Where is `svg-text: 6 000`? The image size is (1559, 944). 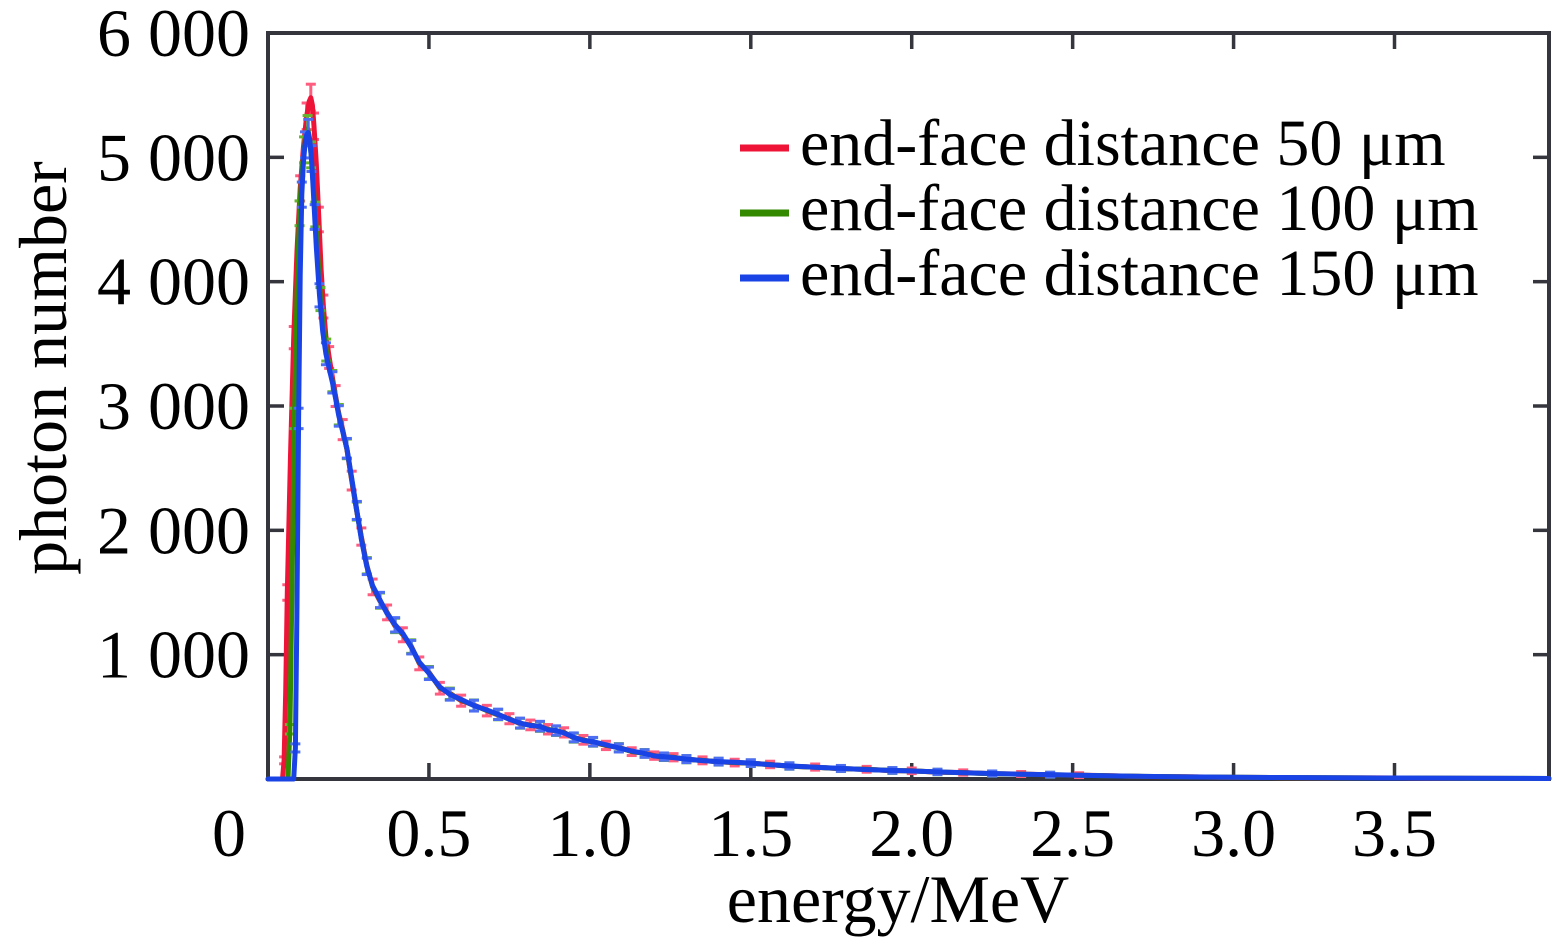
svg-text: 6 000 is located at coordinates (173, 35).